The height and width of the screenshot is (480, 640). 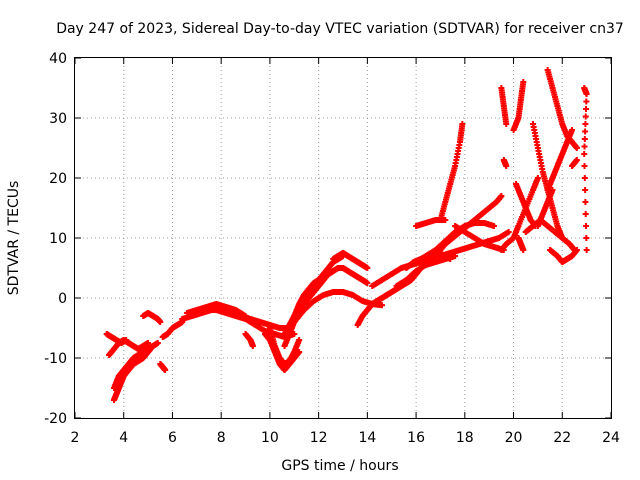 What do you see at coordinates (331, 292) in the screenshot?
I see `series-arc-p` at bounding box center [331, 292].